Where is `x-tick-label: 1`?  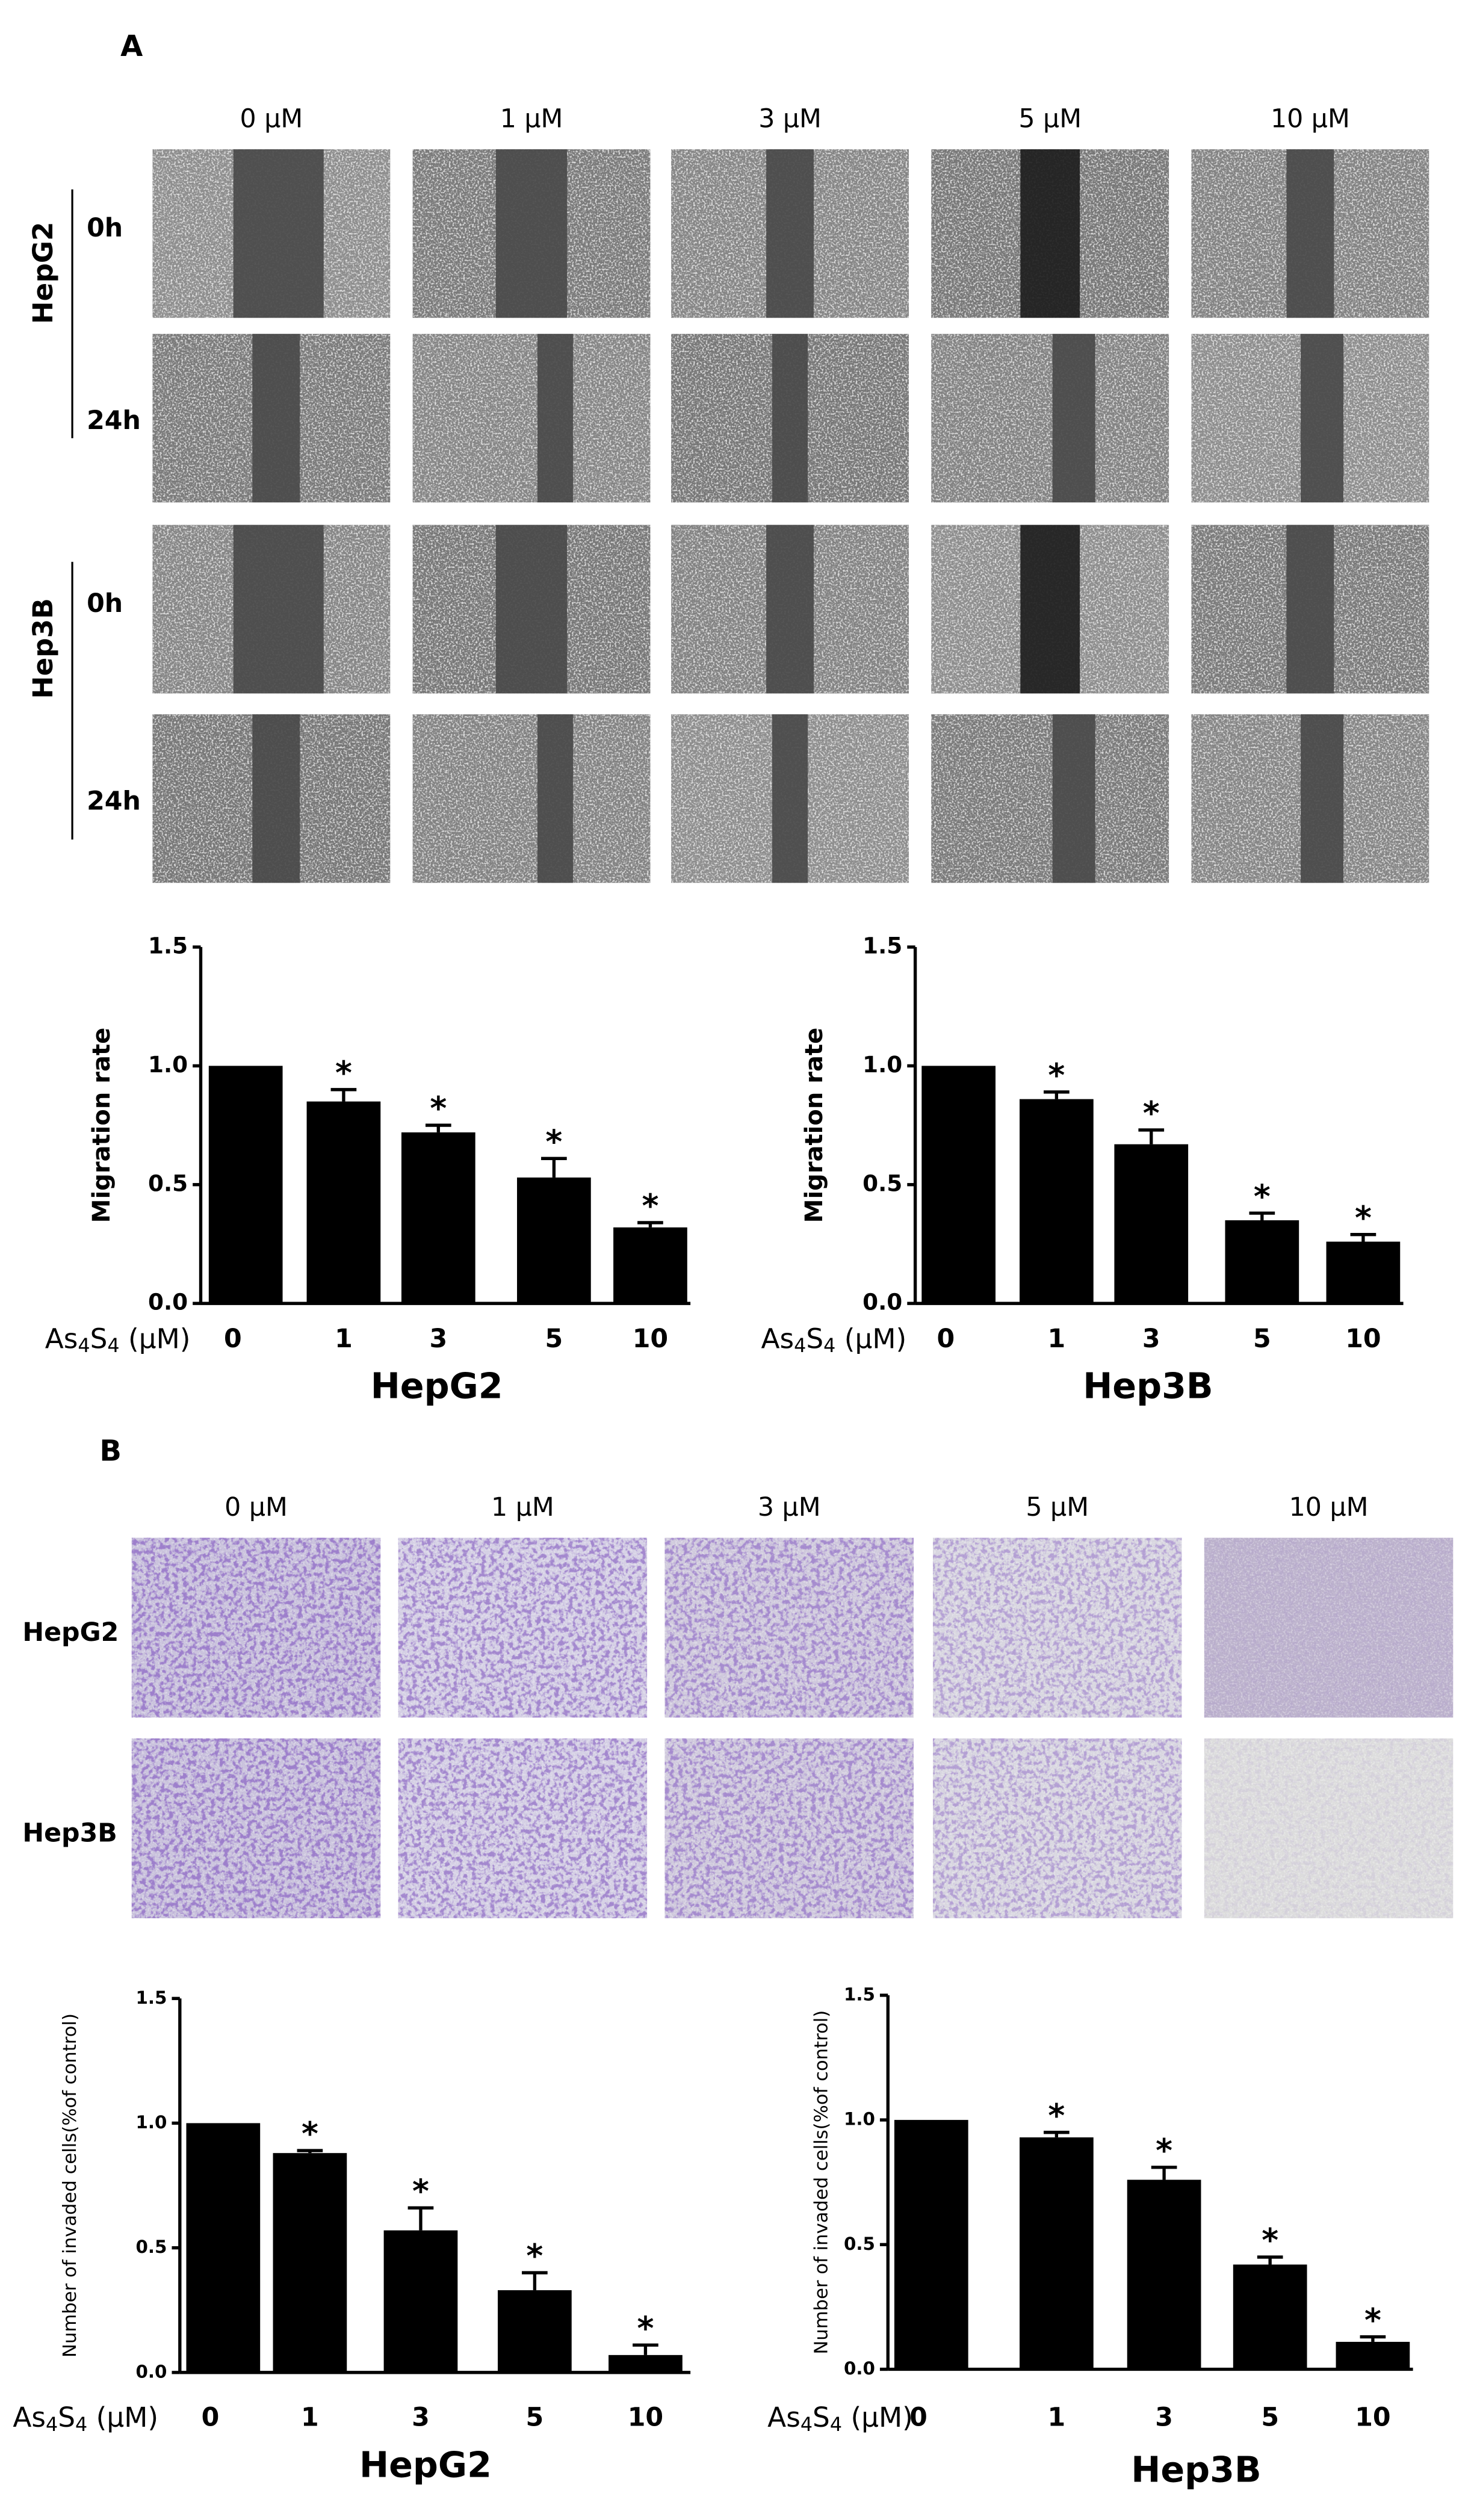
x-tick-label: 1 is located at coordinates (1057, 2418).